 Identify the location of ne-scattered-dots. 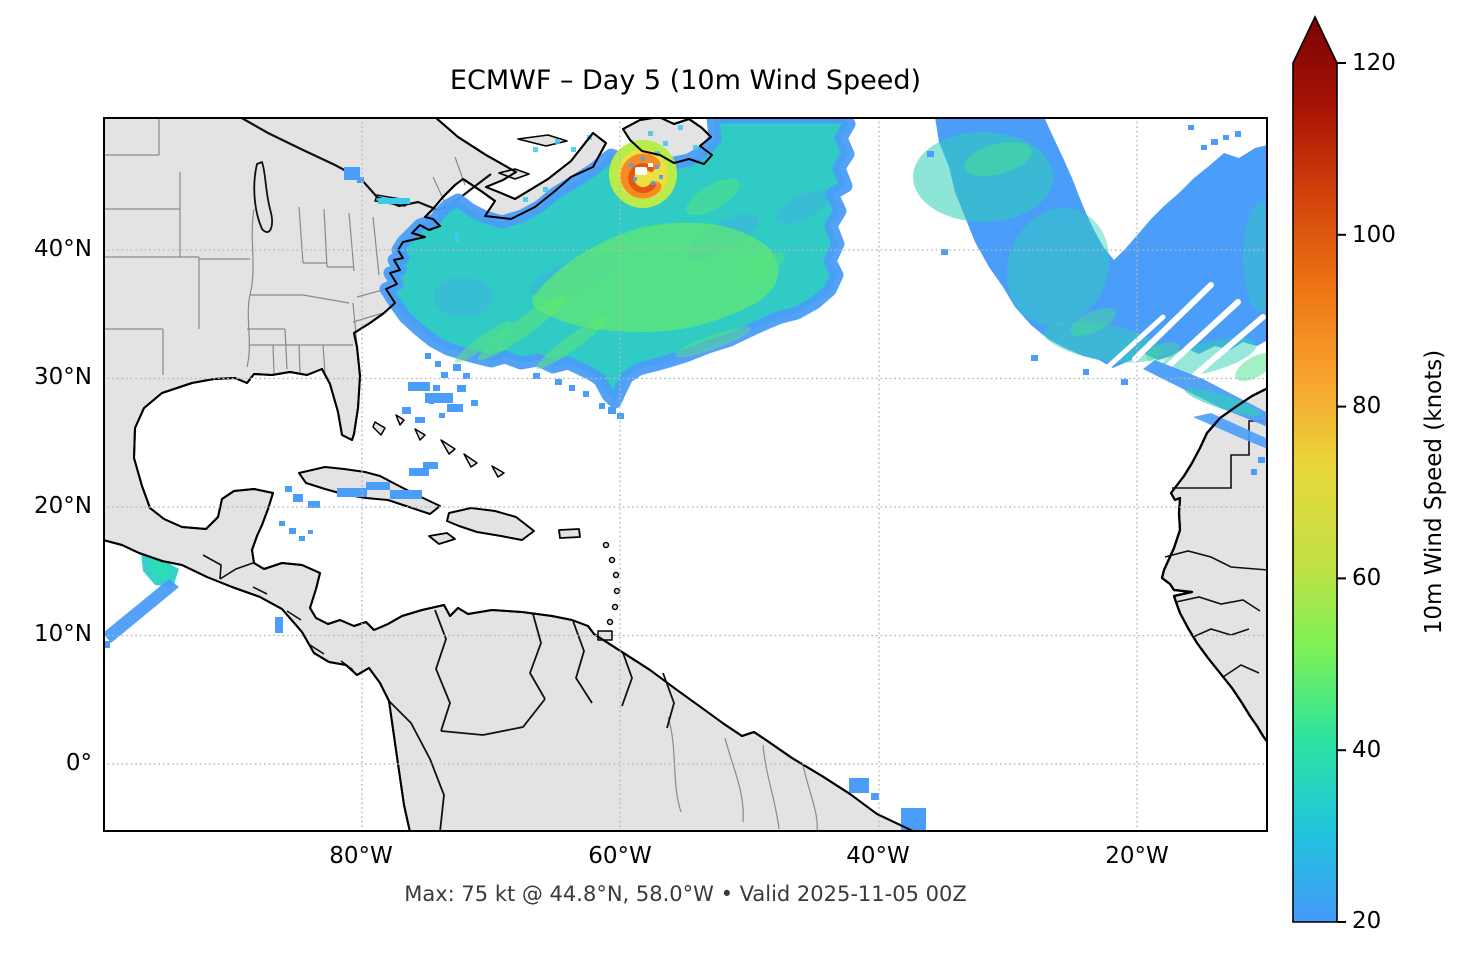
(1096, 300).